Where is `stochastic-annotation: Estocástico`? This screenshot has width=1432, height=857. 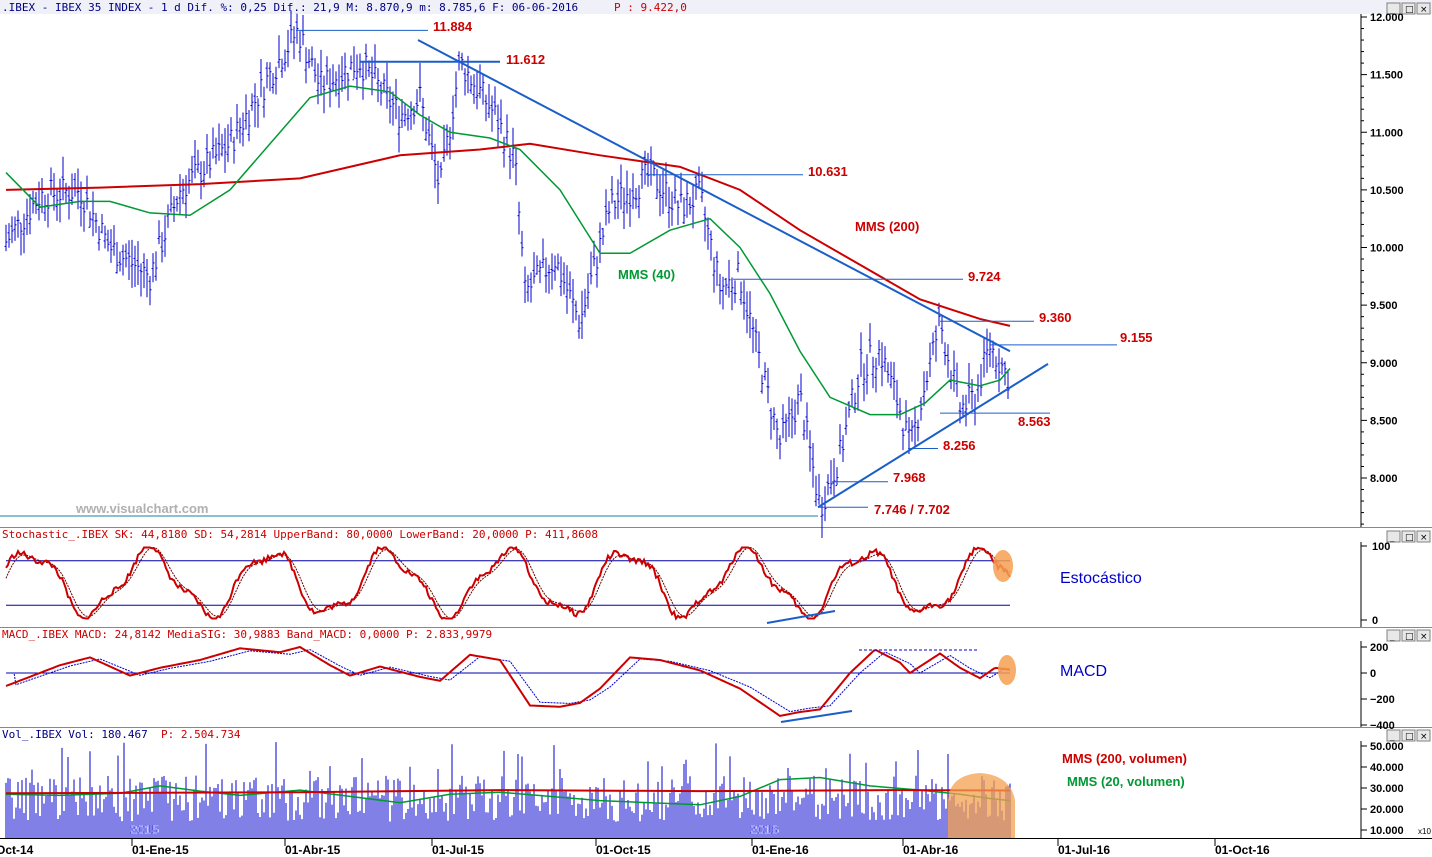 stochastic-annotation: Estocástico is located at coordinates (1101, 578).